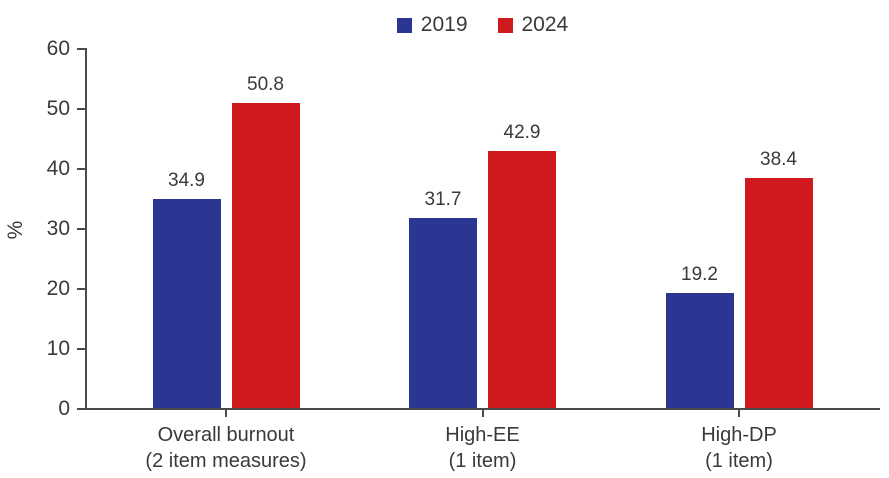 Image resolution: width=889 pixels, height=478 pixels. I want to click on legend-item-2024: 2024, so click(533, 25).